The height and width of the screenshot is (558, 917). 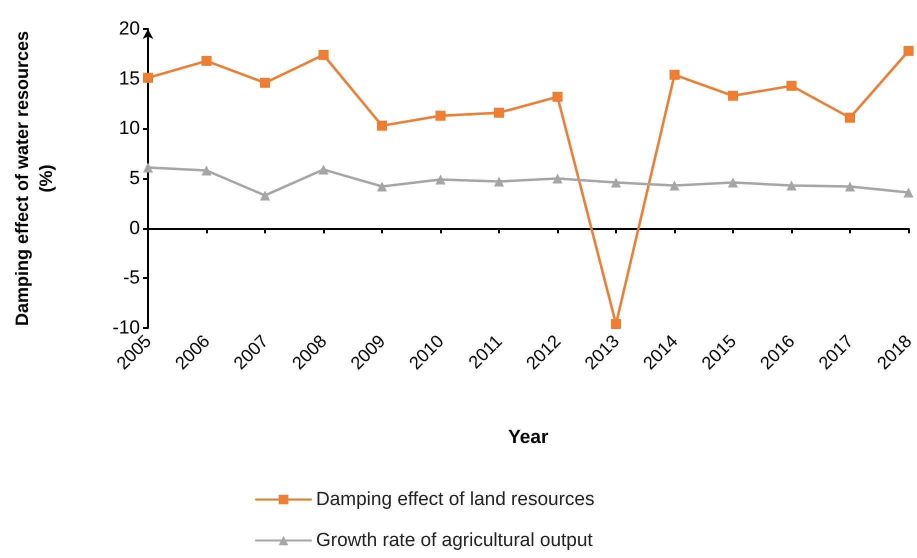 What do you see at coordinates (129, 29) in the screenshot?
I see `y-tick-label: 20` at bounding box center [129, 29].